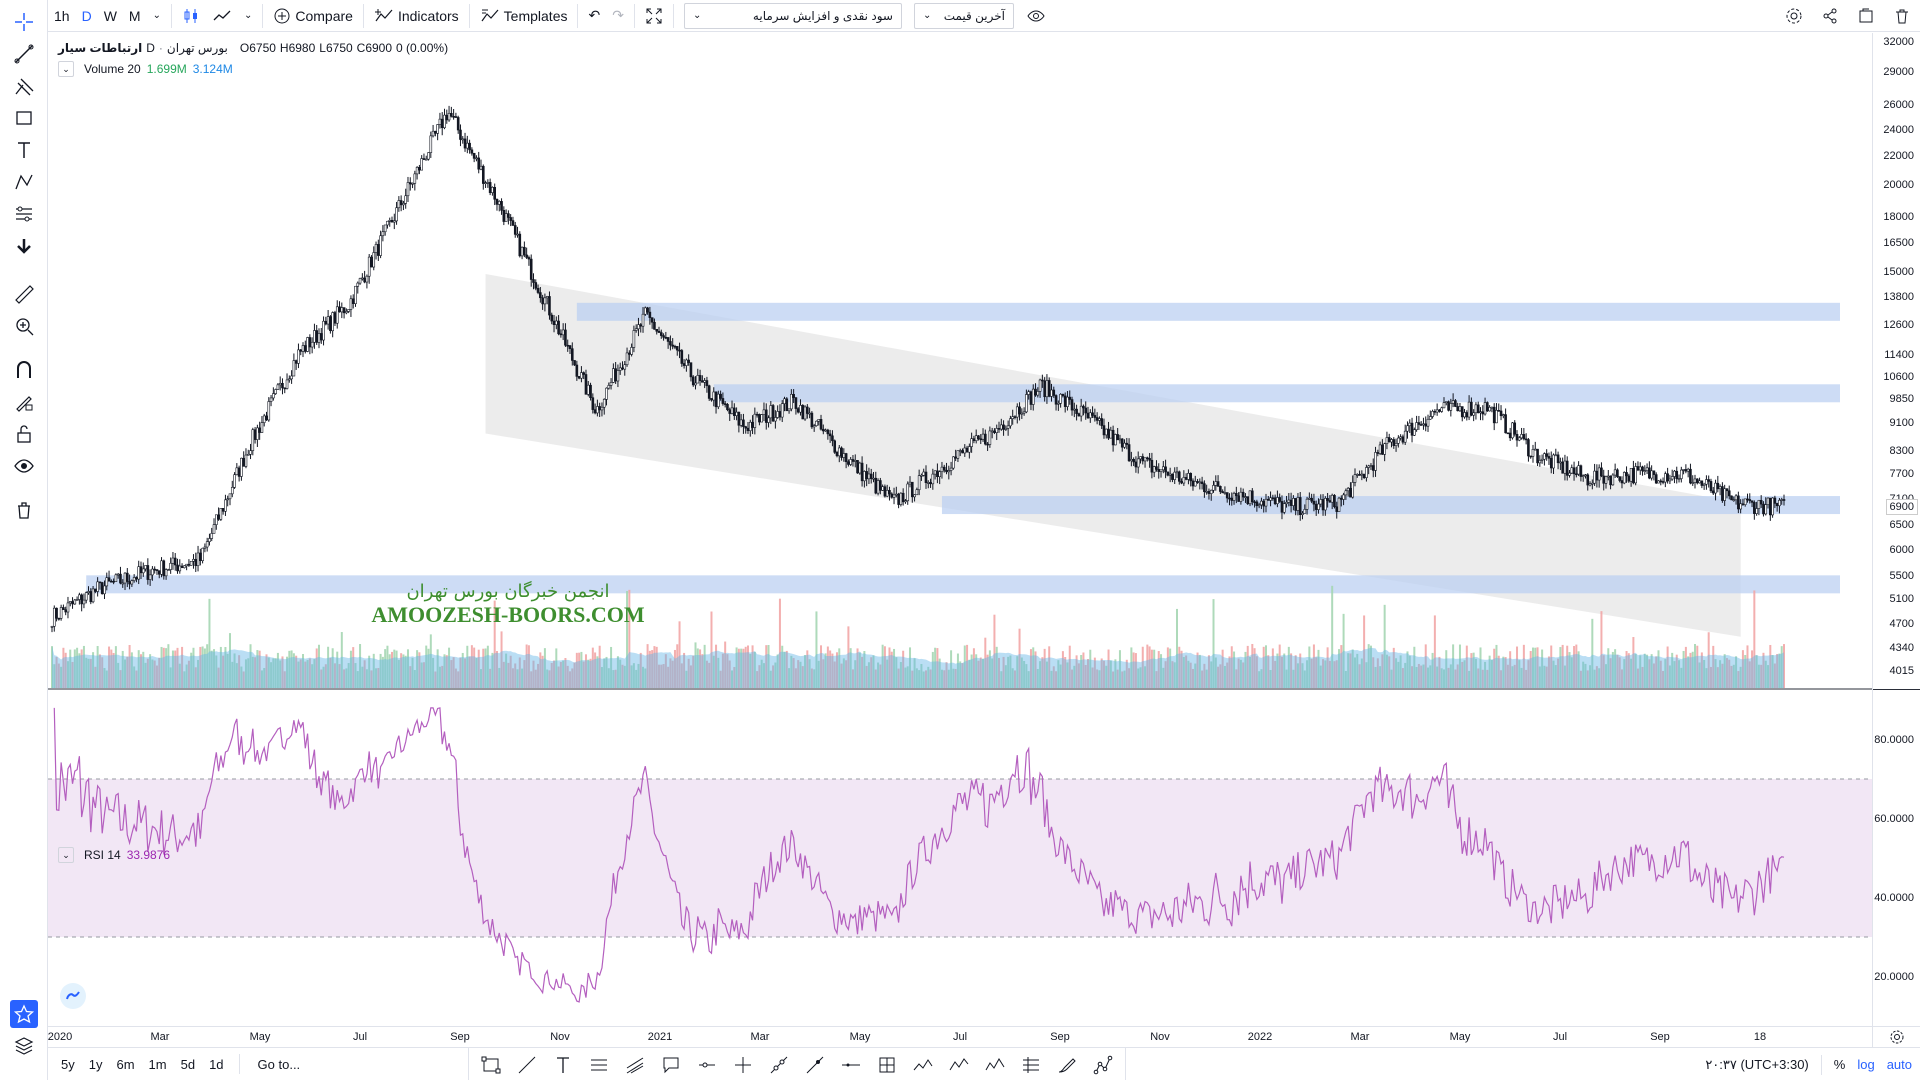 The width and height of the screenshot is (1920, 1080). I want to click on interval-1h: 1h, so click(62, 15).